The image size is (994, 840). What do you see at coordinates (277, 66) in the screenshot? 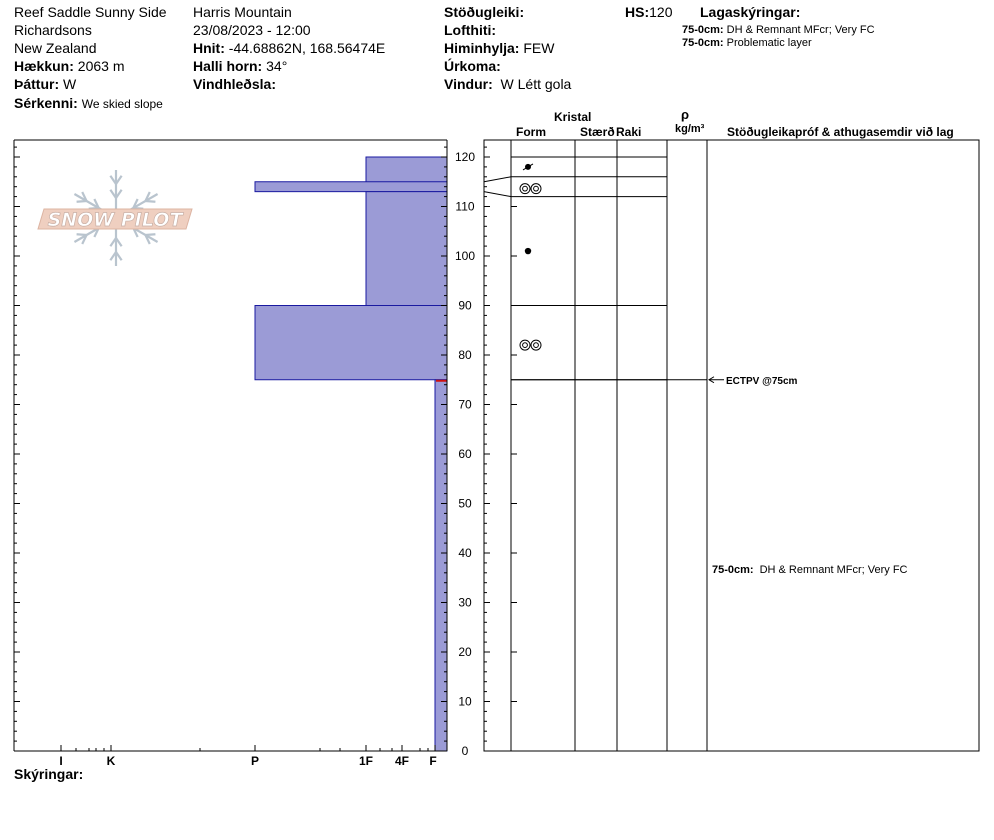
I see `slope-value: 34°` at bounding box center [277, 66].